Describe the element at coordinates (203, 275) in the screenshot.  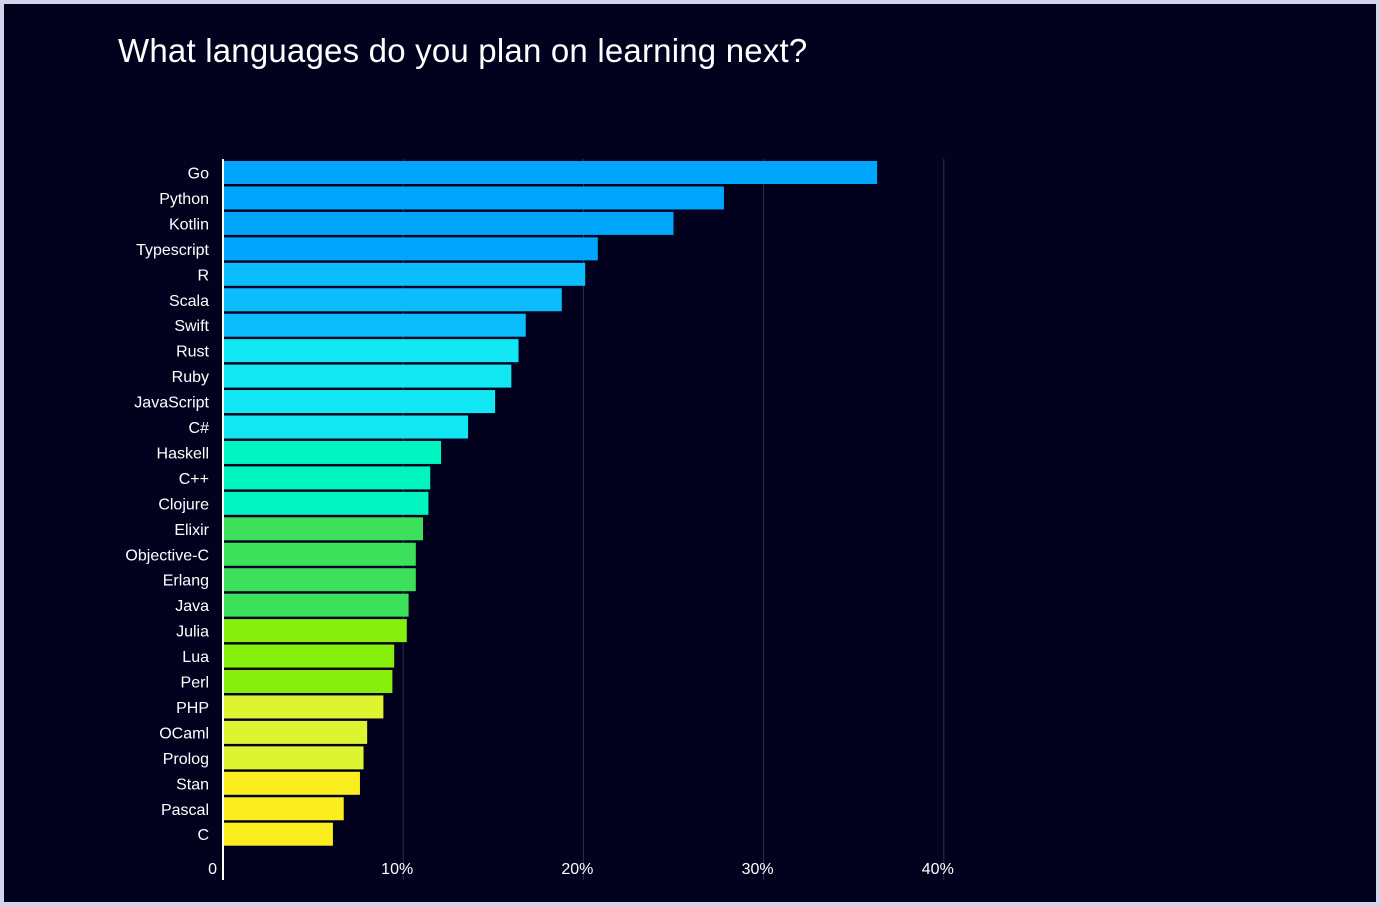
I see `category-label: R` at that location.